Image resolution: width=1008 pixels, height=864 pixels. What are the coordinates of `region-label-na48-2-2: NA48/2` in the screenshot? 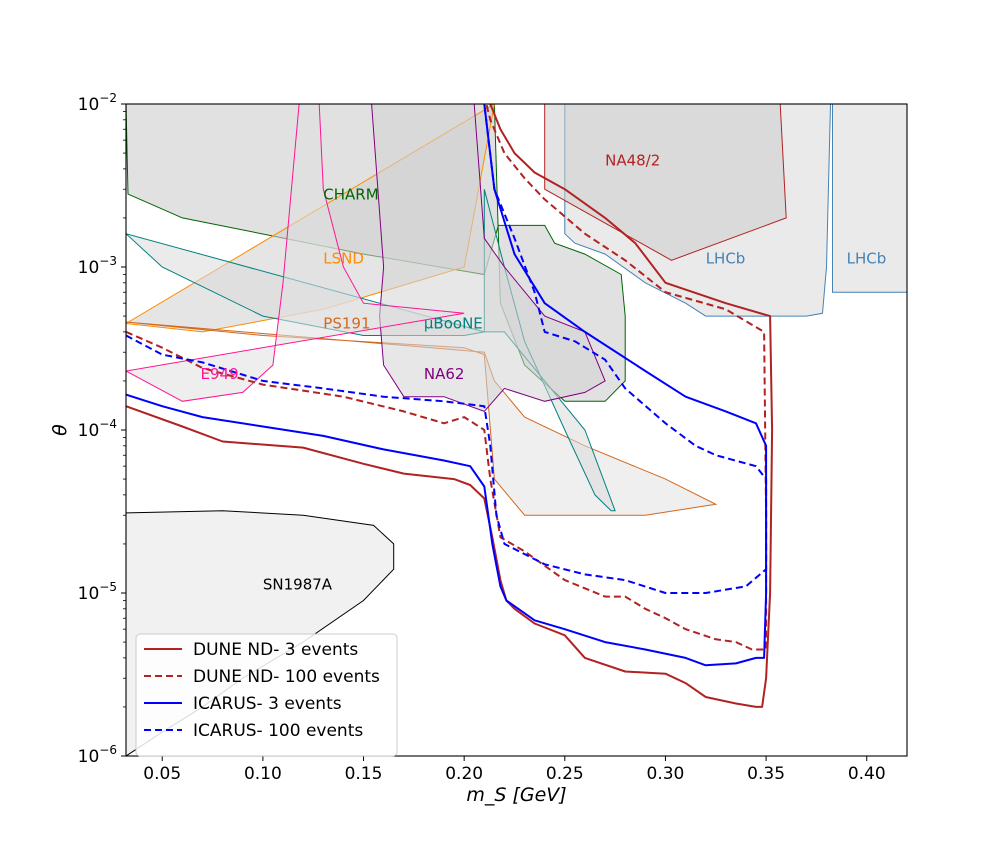 It's located at (632, 160).